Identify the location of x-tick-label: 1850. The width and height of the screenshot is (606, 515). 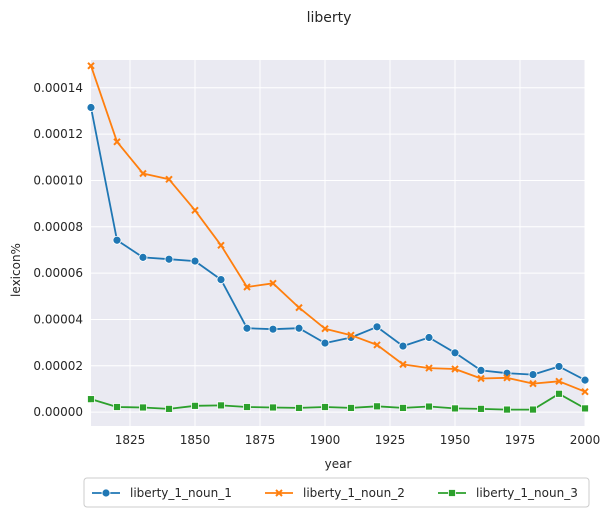
(195, 440).